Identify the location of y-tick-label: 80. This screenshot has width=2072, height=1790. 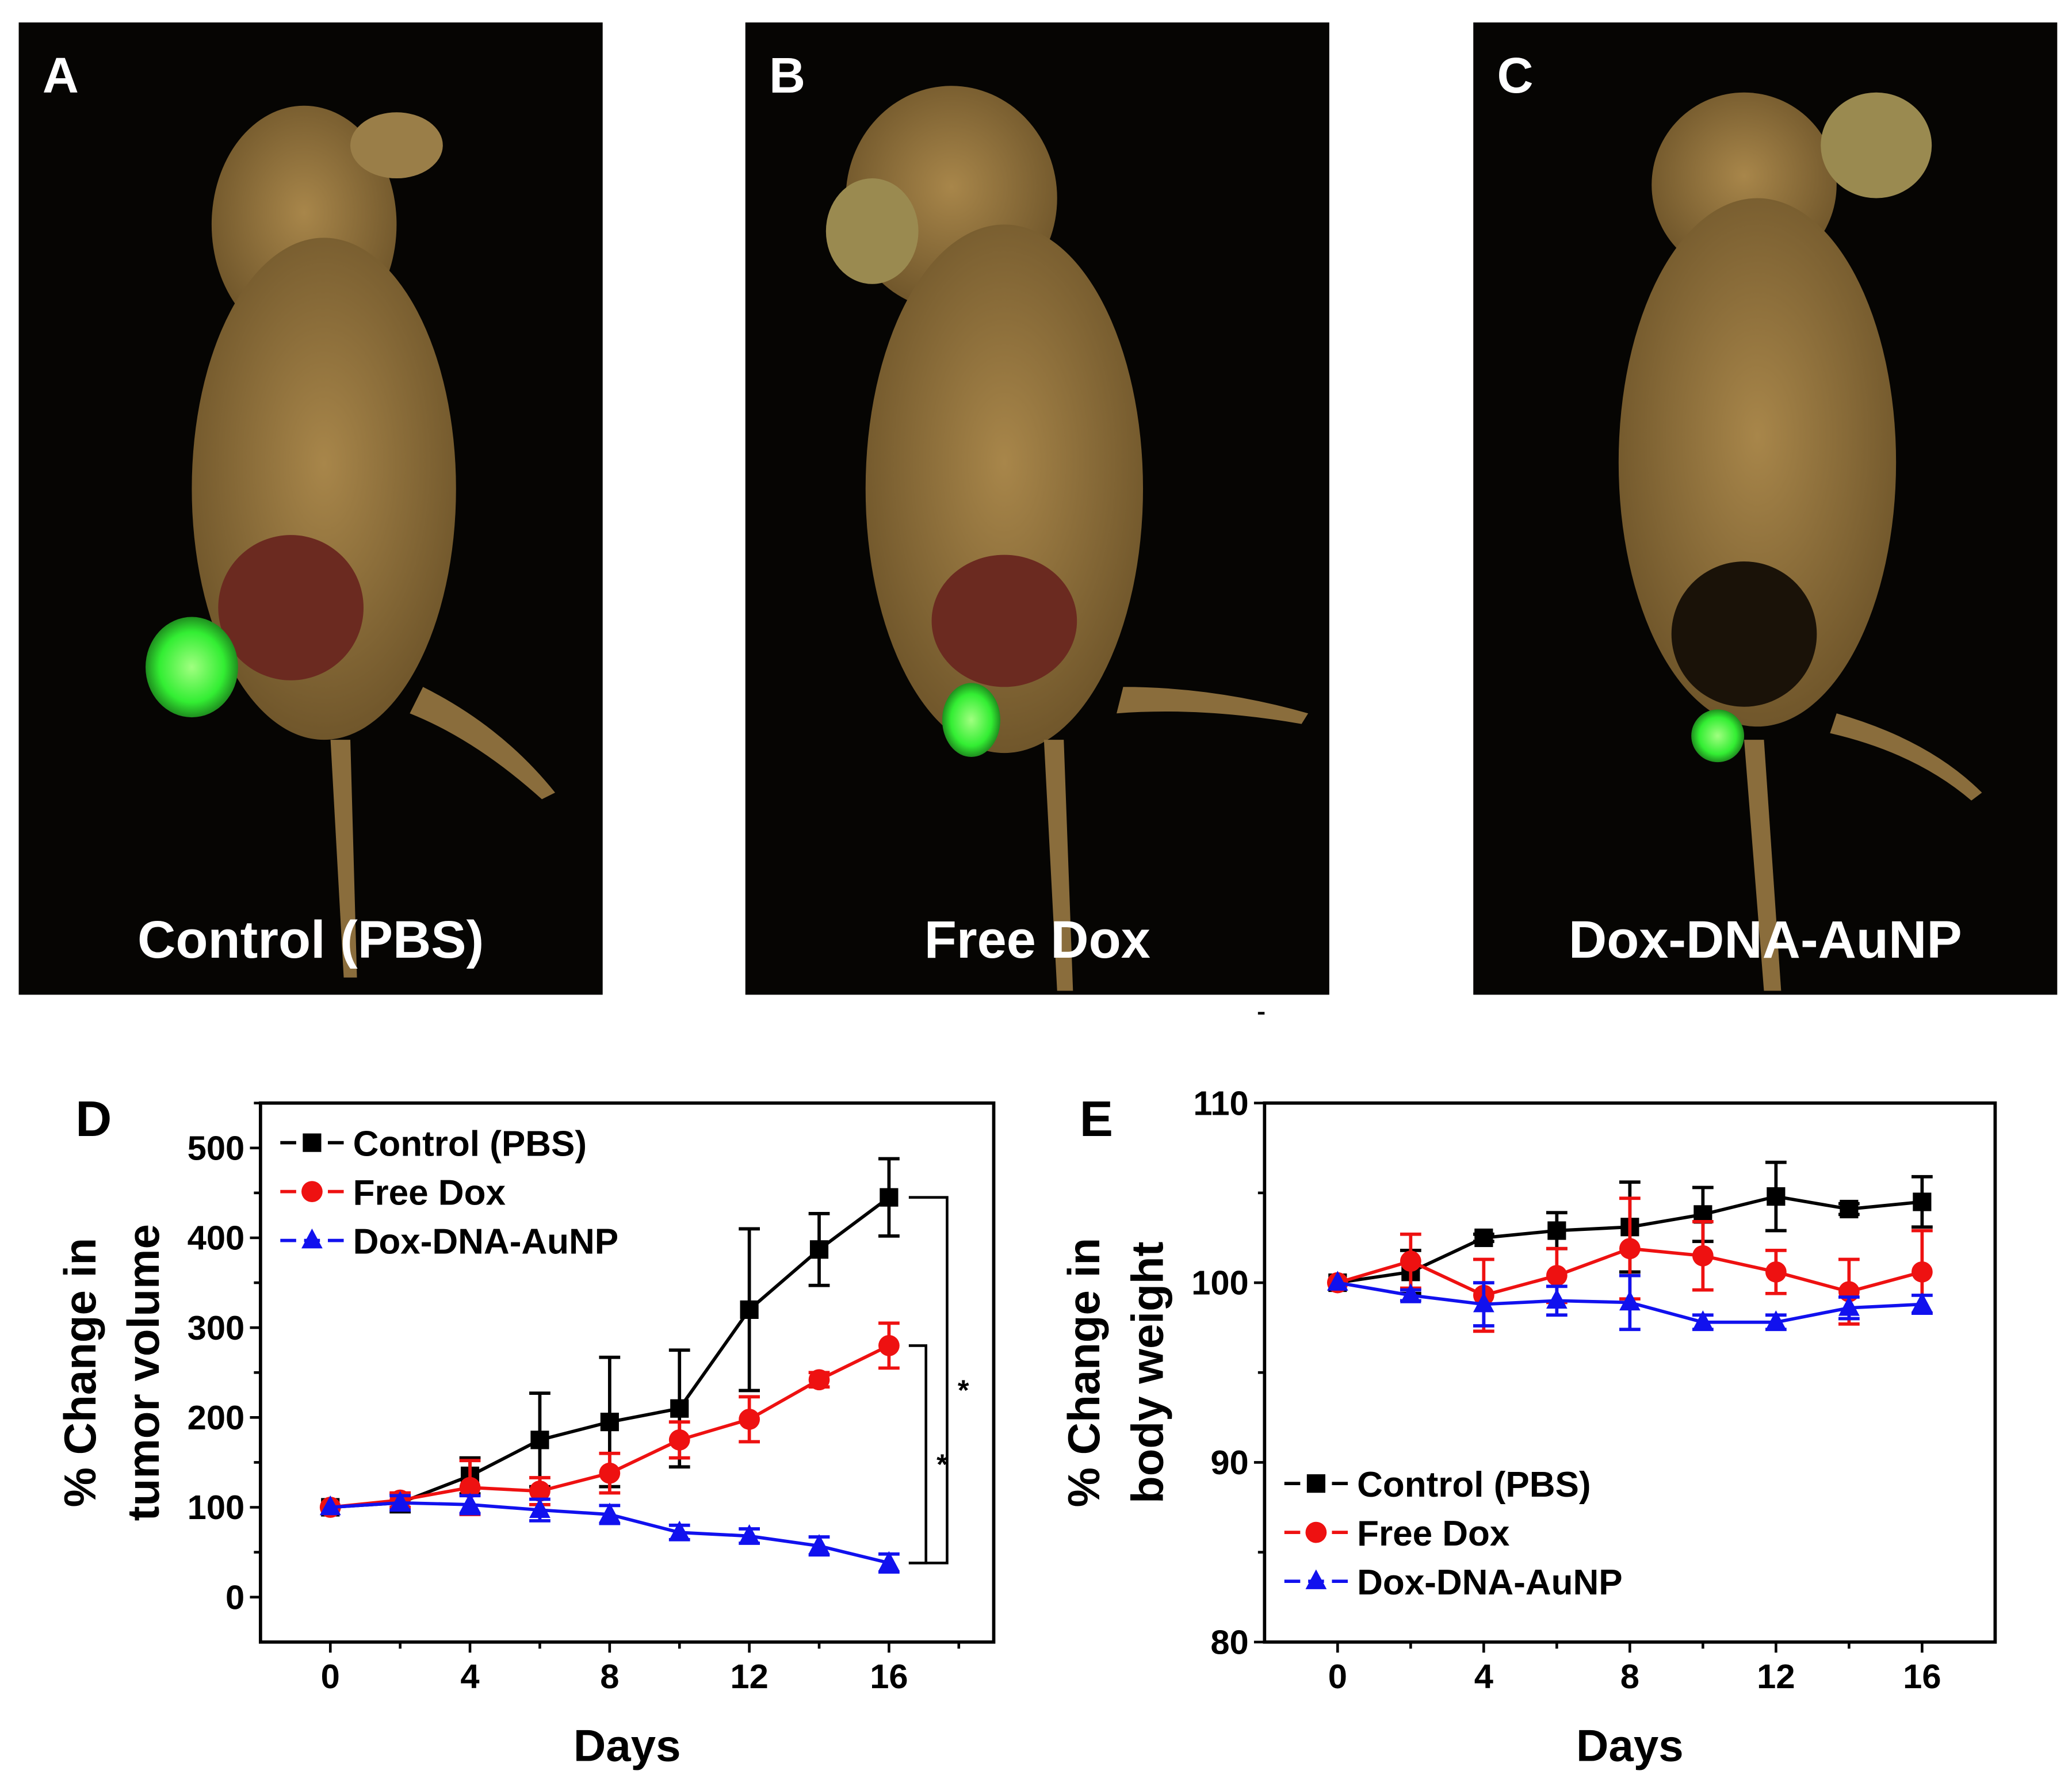
(1229, 1642).